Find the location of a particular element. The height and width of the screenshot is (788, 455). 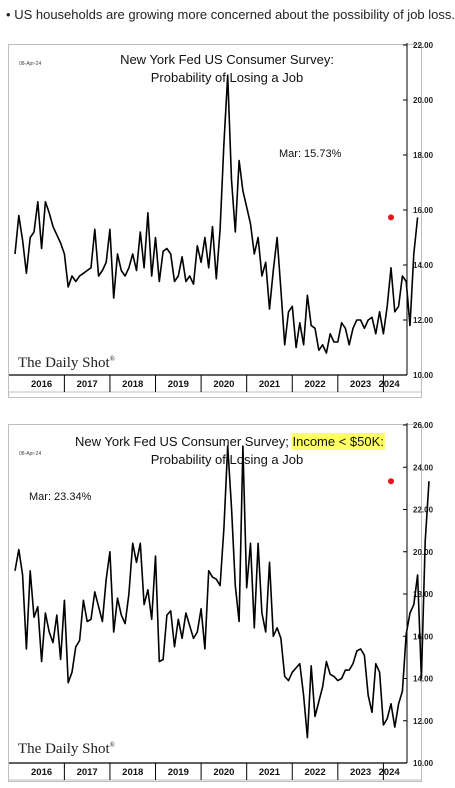

y-tick-label: 18.00 is located at coordinates (423, 155).